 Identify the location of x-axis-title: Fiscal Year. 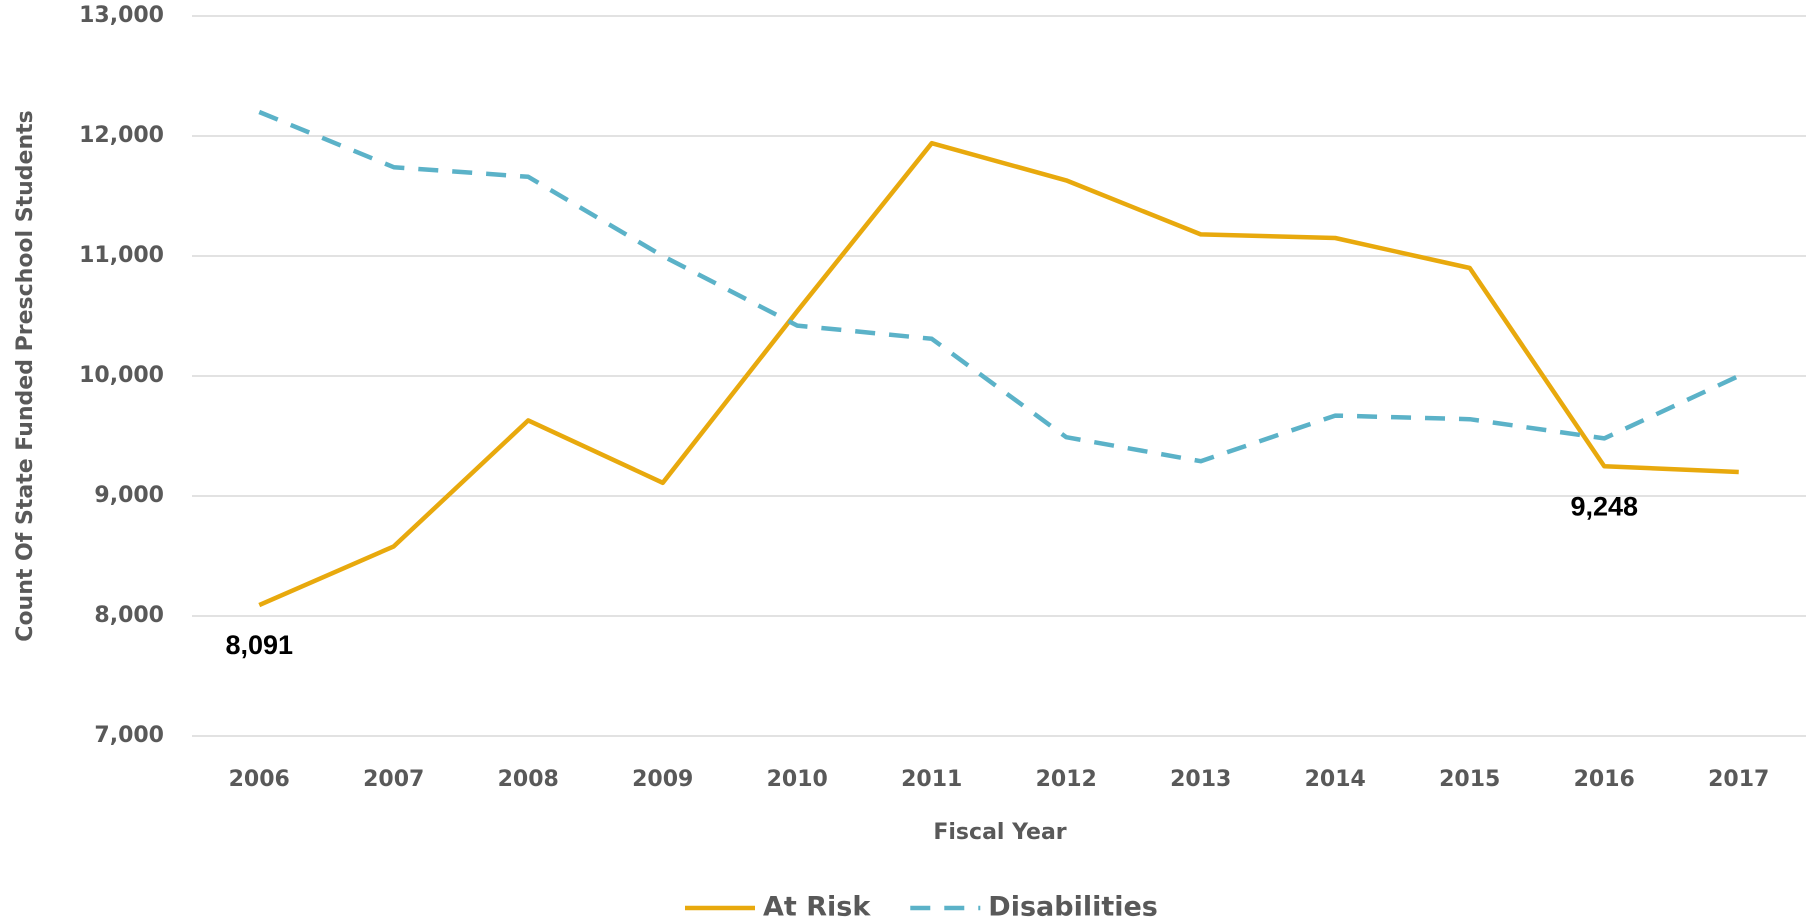
(999, 832).